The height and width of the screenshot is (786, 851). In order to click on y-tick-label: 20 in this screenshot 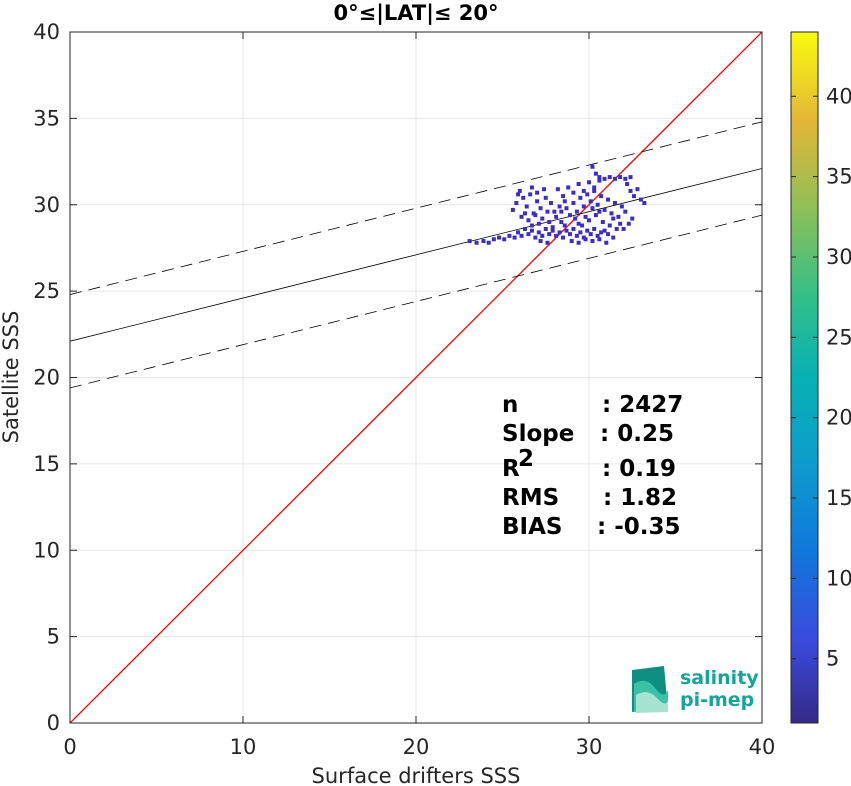, I will do `click(46, 378)`.